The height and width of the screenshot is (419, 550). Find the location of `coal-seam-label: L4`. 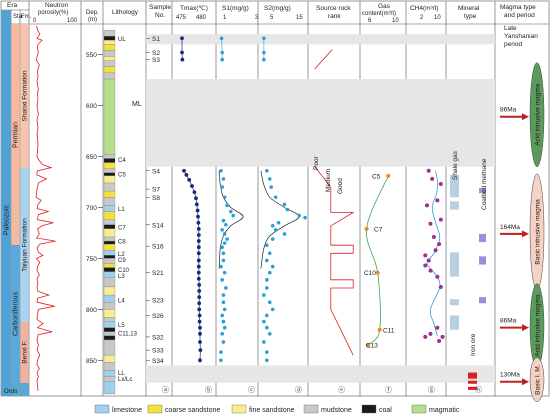

coal-seam-label: L4 is located at coordinates (121, 302).